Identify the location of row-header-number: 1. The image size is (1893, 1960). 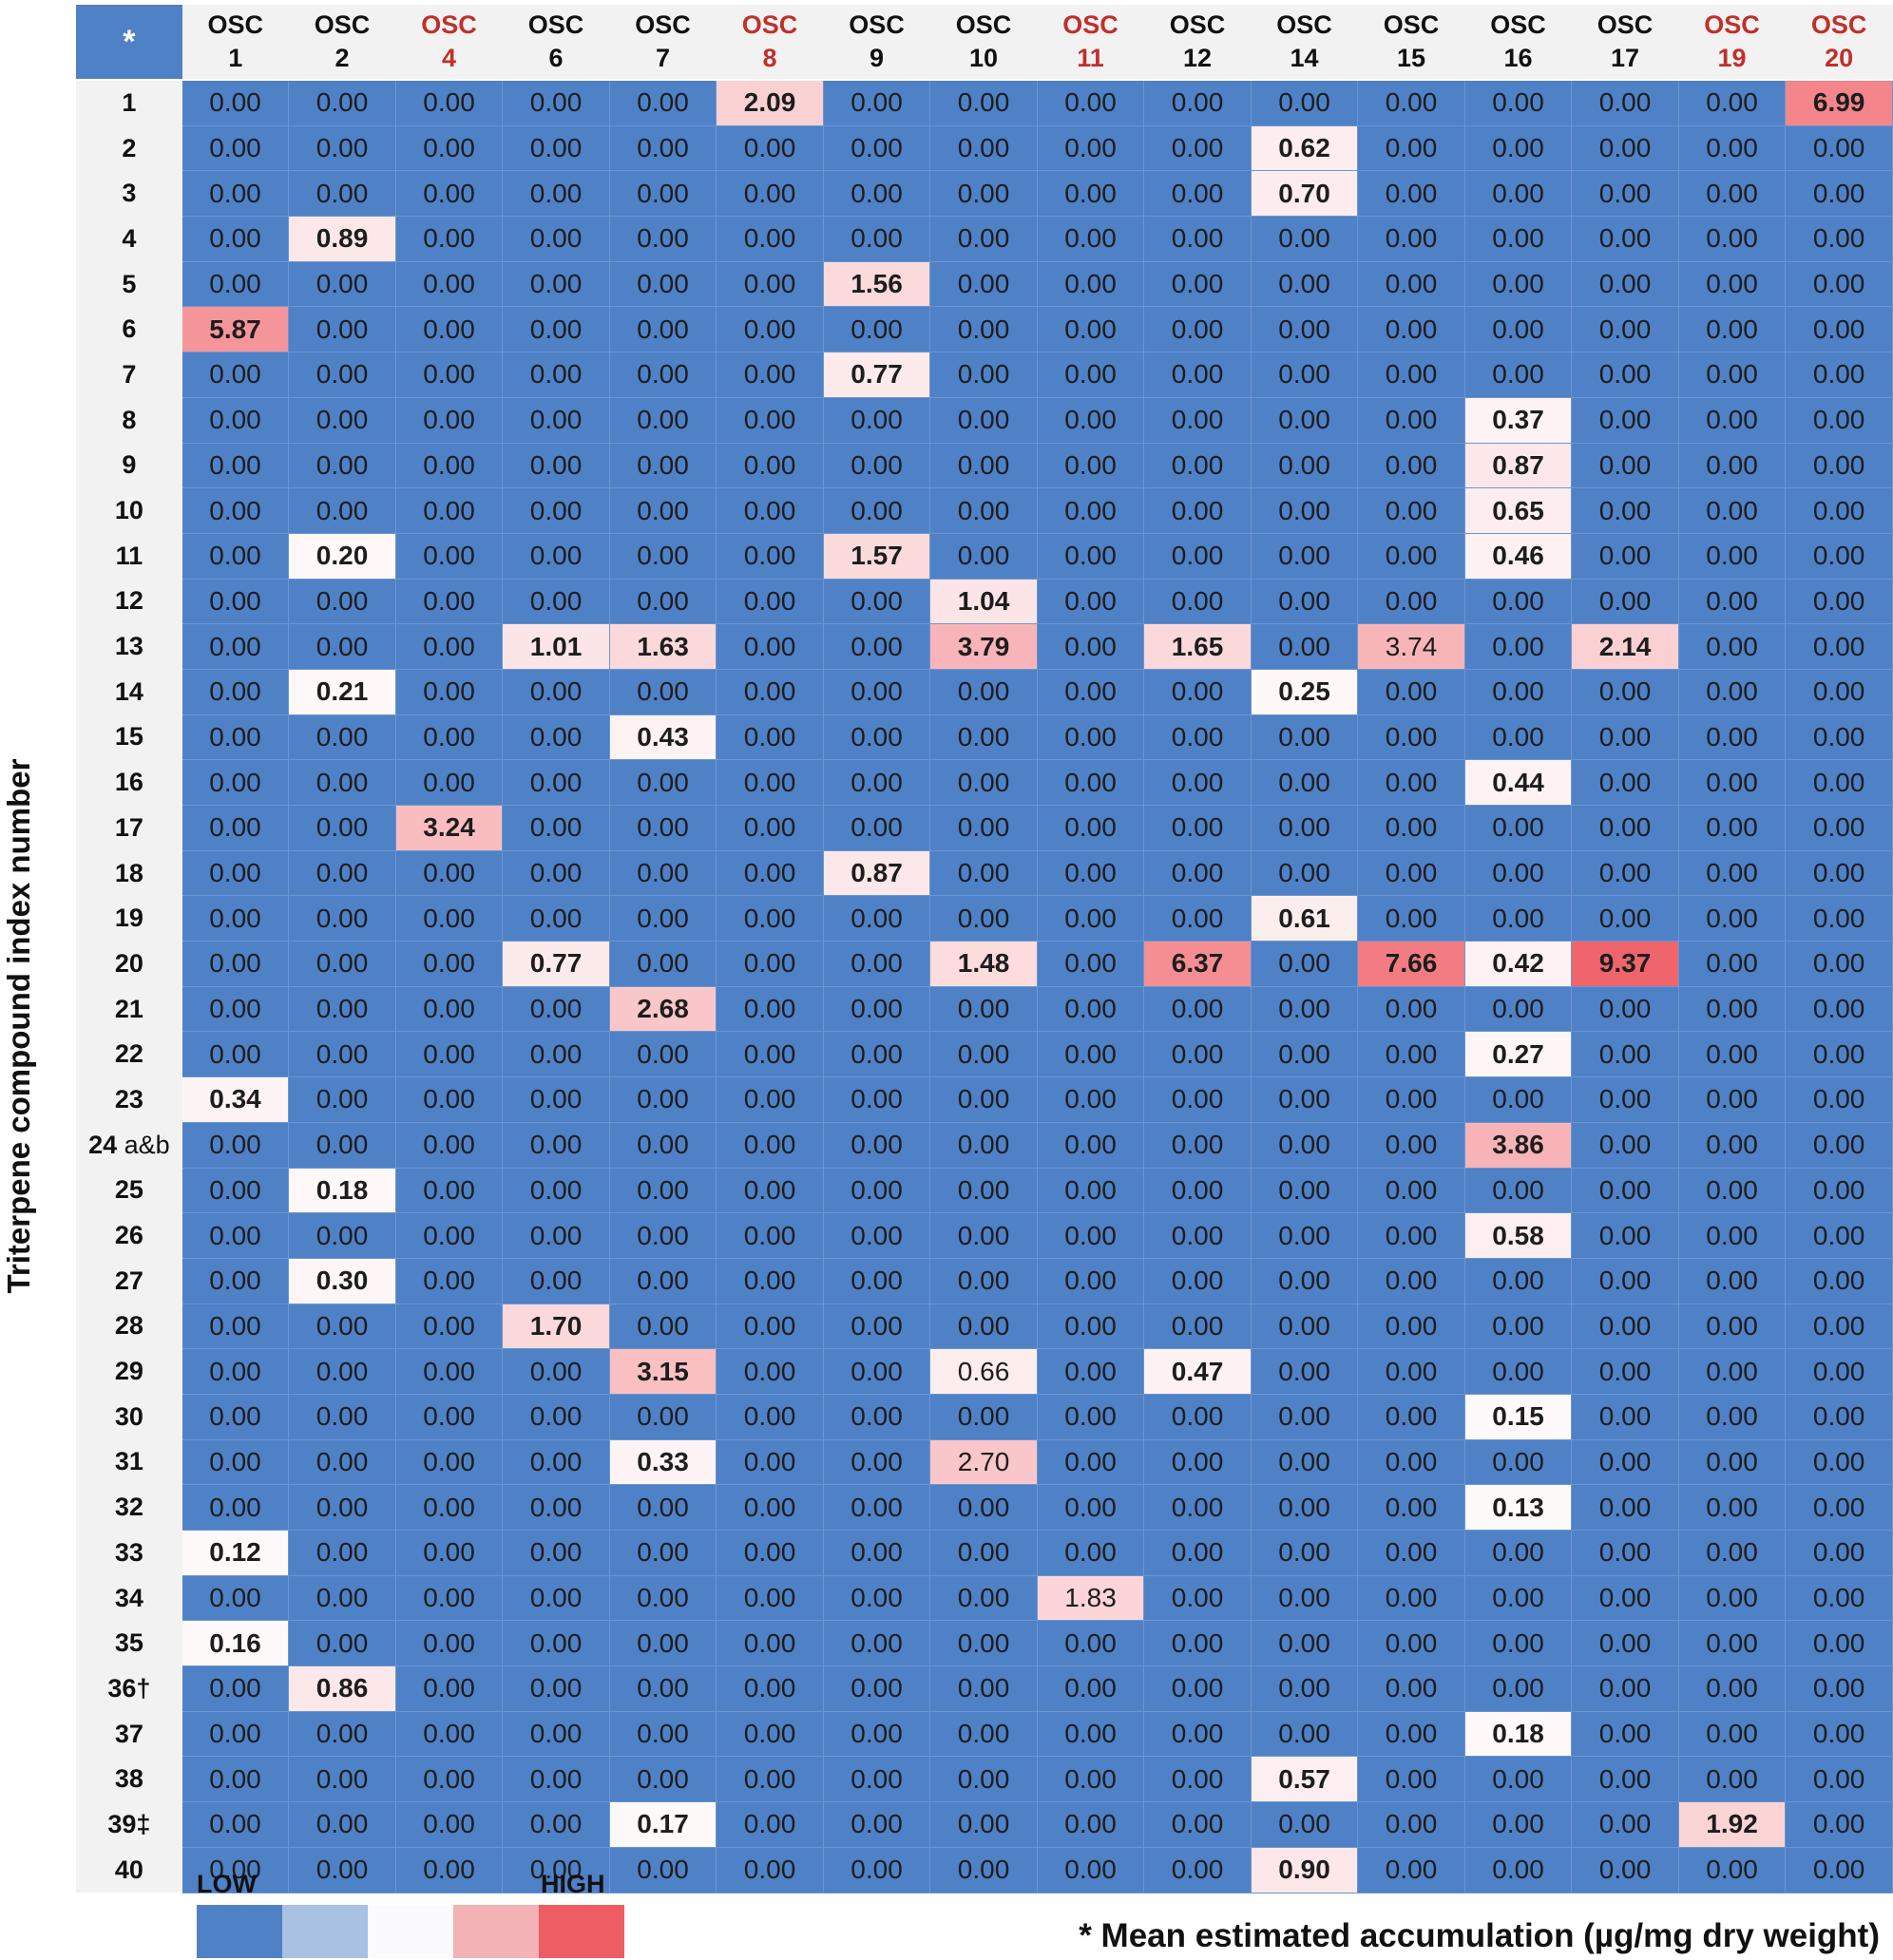
(130, 103).